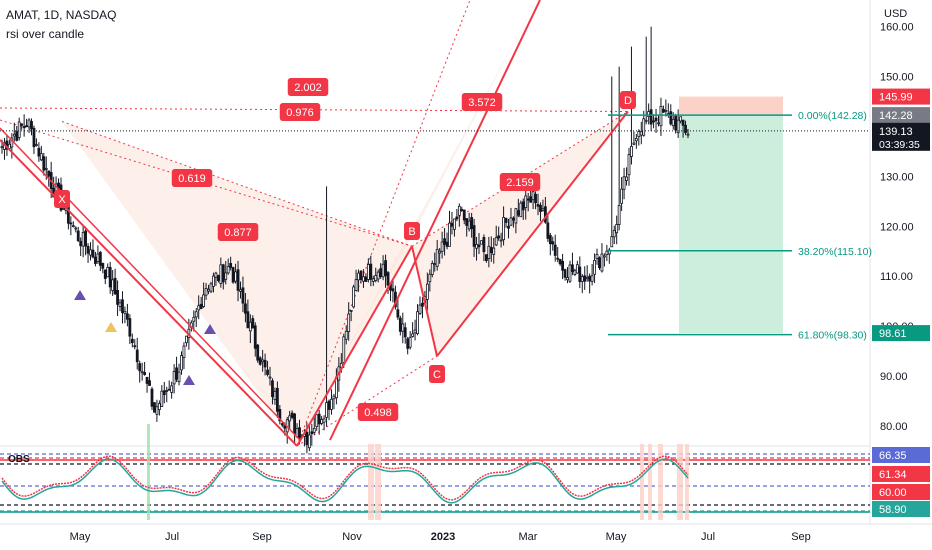 The image size is (932, 550). What do you see at coordinates (893, 334) in the screenshot?
I see `price-tag: 98.61` at bounding box center [893, 334].